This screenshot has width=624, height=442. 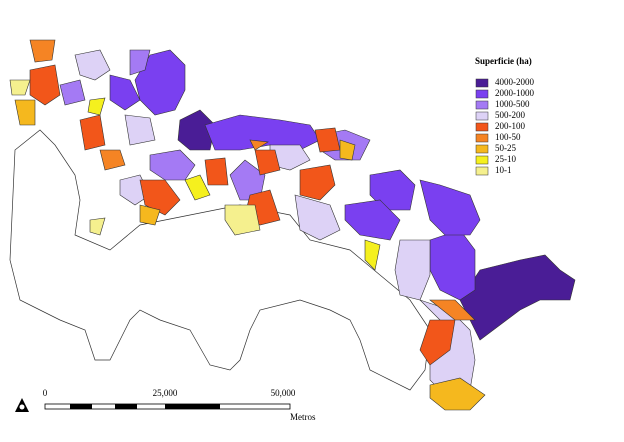 What do you see at coordinates (510, 126) in the screenshot?
I see `legend-label: 200-100` at bounding box center [510, 126].